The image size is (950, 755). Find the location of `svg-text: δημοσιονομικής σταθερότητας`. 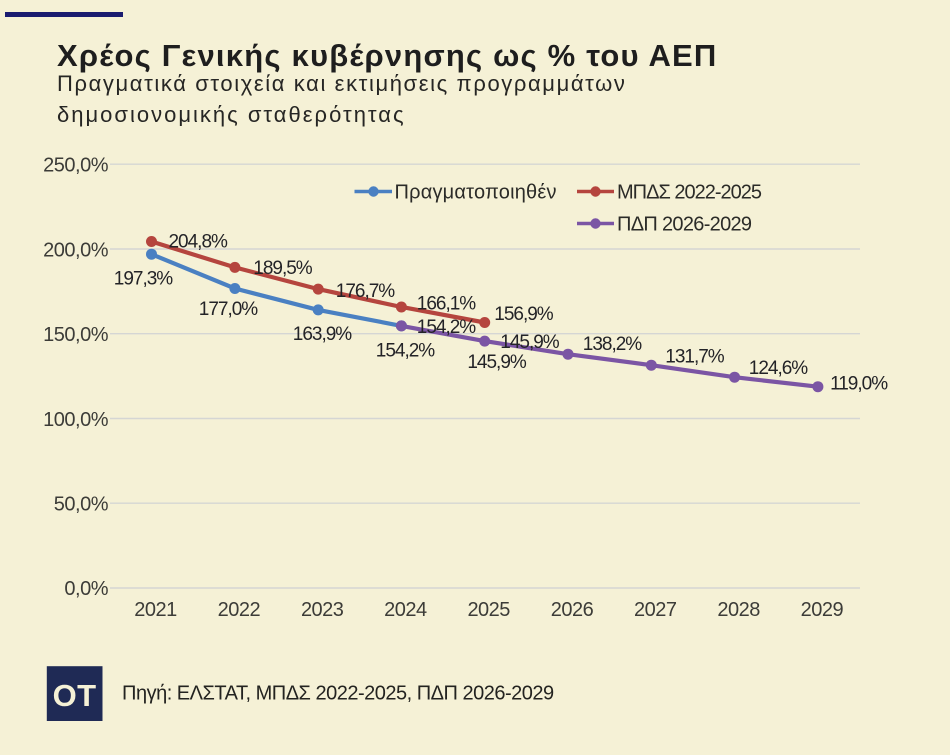

svg-text: δημοσιονομικής σταθερότητας is located at coordinates (231, 114).